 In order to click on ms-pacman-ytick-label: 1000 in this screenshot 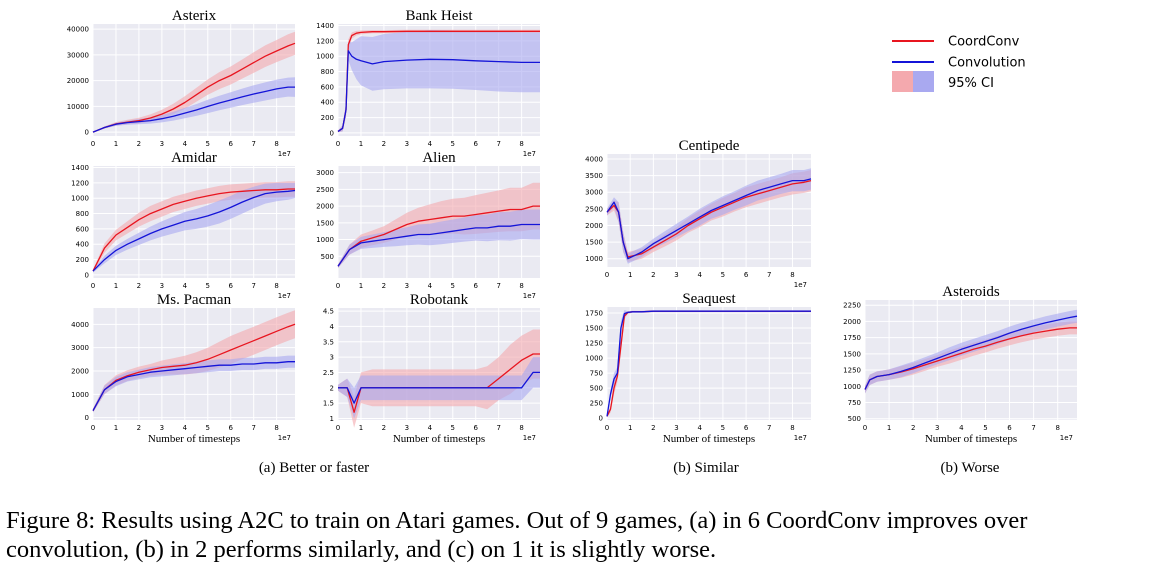, I will do `click(80, 395)`.